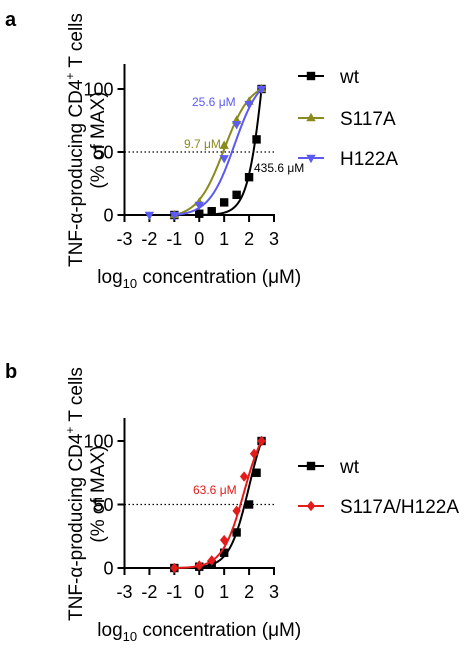 The image size is (474, 650). What do you see at coordinates (369, 159) in the screenshot?
I see `legend-label: H122A` at bounding box center [369, 159].